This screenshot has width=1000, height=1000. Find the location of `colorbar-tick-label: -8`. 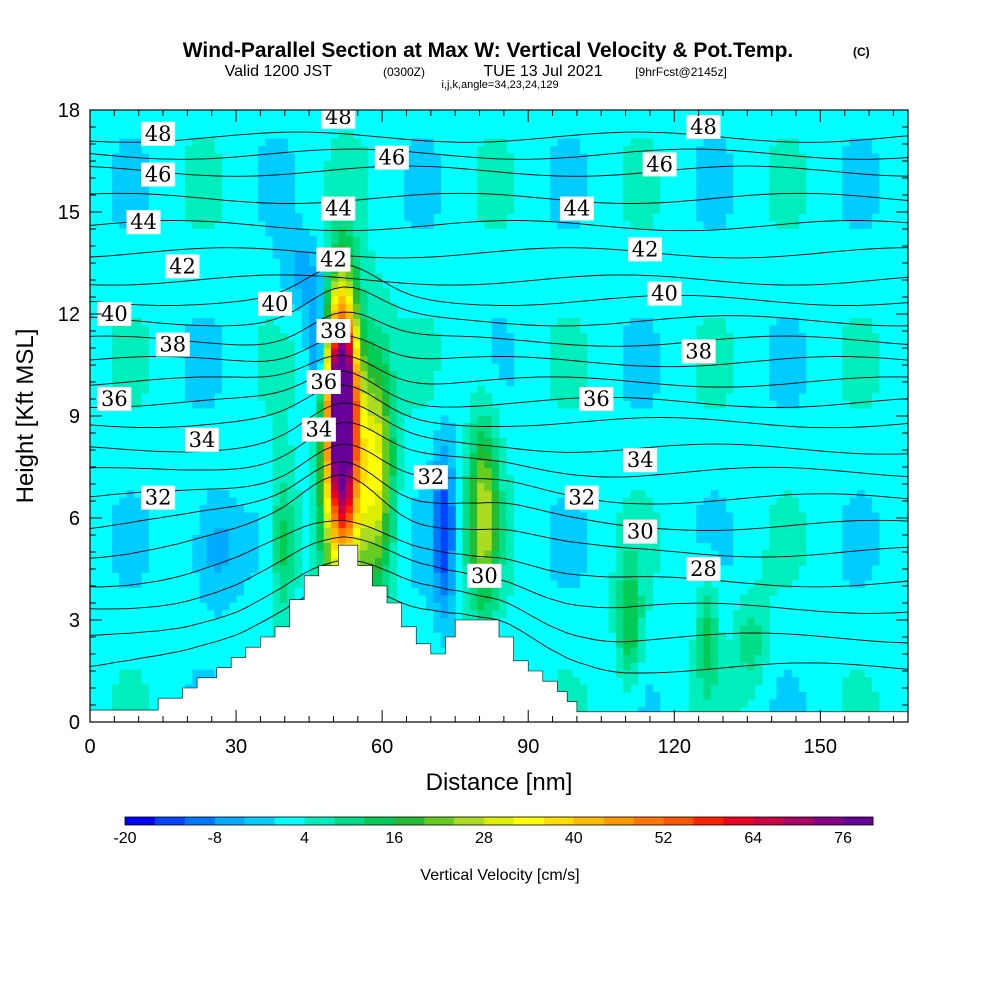

colorbar-tick-label: -8 is located at coordinates (215, 838).